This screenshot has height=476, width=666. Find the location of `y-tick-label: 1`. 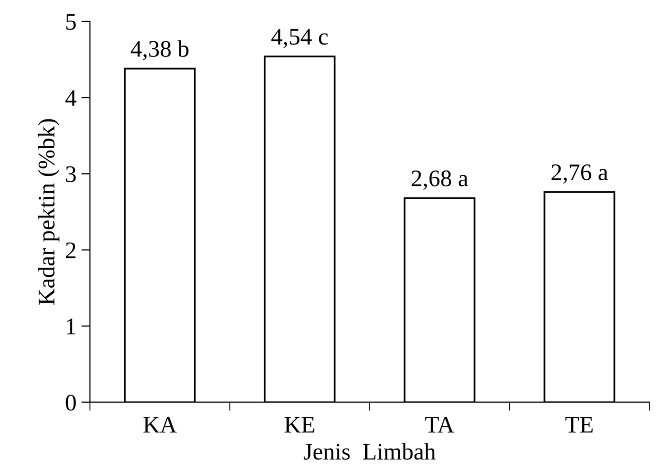

y-tick-label: 1 is located at coordinates (71, 326).